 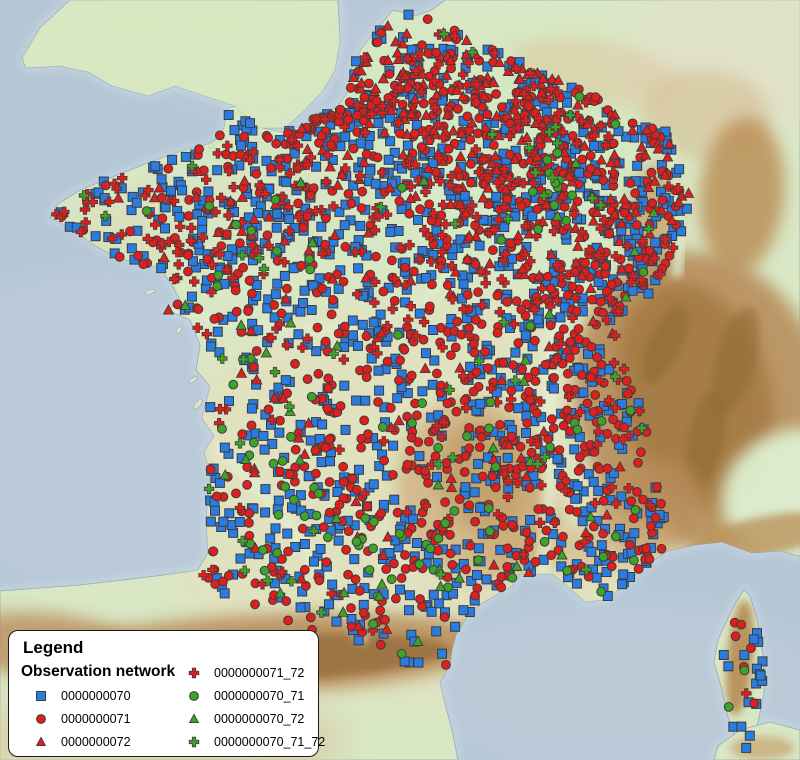 What do you see at coordinates (41, 719) in the screenshot?
I see `circle-symbol` at bounding box center [41, 719].